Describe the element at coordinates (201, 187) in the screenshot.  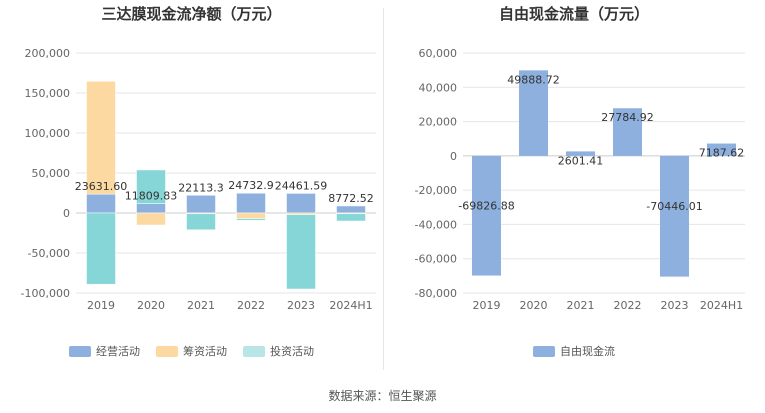
I see `data-label: 22113.3` at that location.